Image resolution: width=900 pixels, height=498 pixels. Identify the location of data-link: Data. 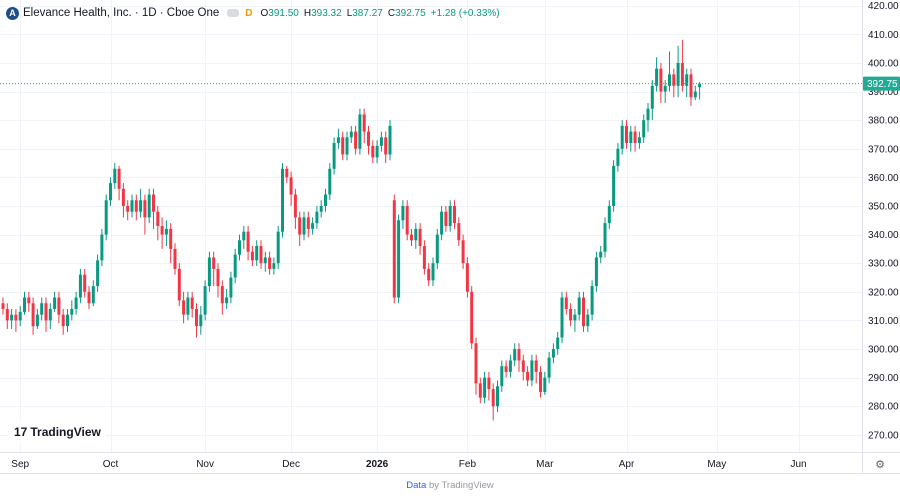
(416, 485).